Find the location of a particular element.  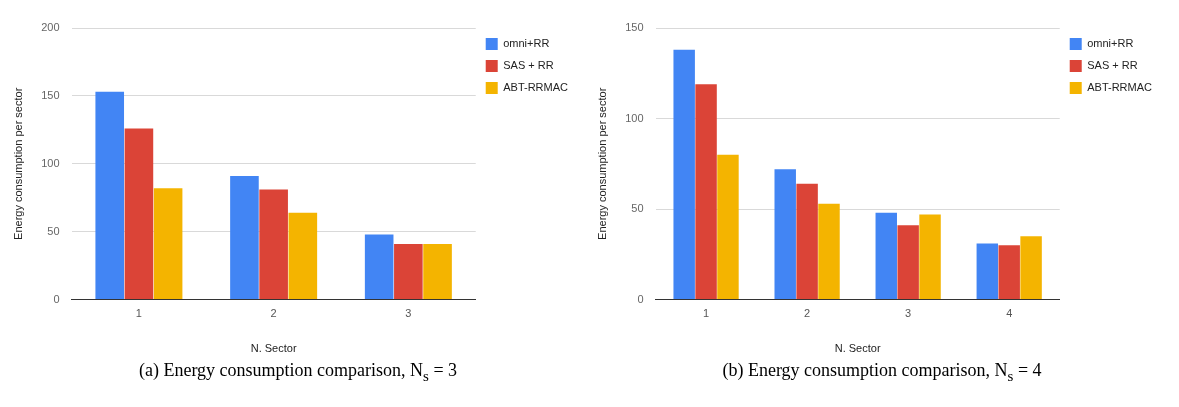

x-tick-label: 4 is located at coordinates (1009, 313).